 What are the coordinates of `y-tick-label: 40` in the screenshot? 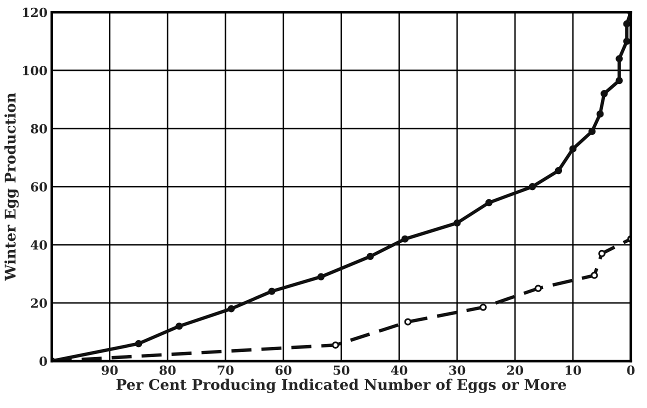 It's located at (39, 245).